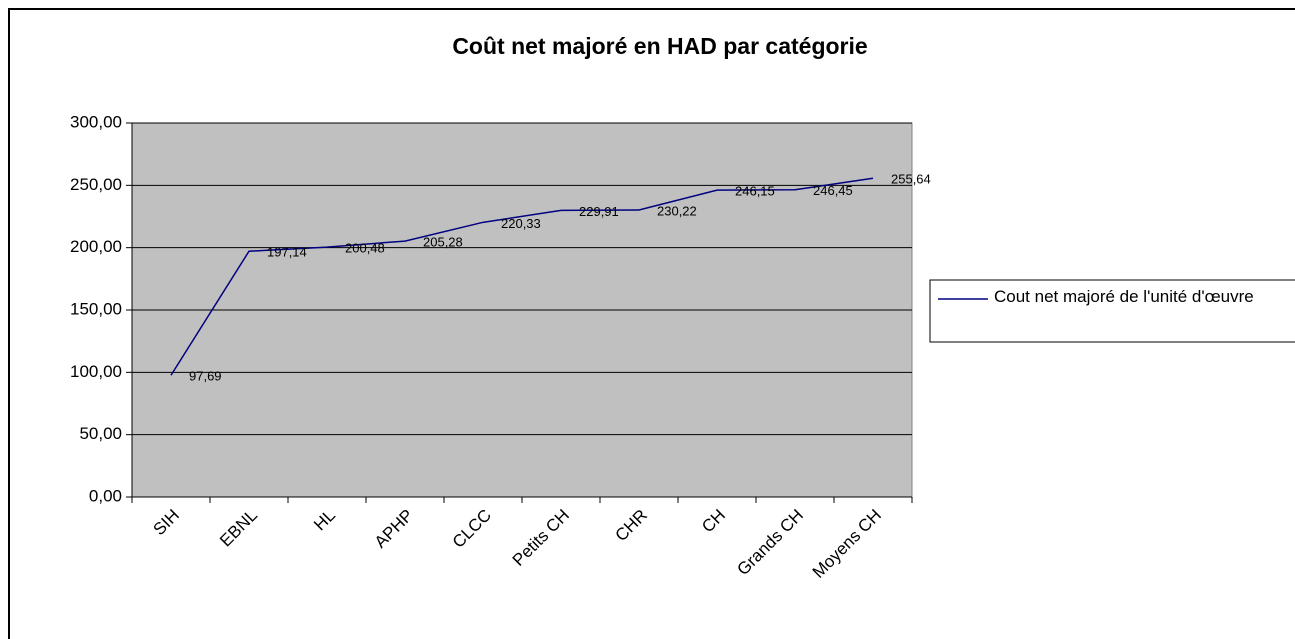 The height and width of the screenshot is (639, 1295). Describe the element at coordinates (365, 248) in the screenshot. I see `data-label: 200,48` at that location.